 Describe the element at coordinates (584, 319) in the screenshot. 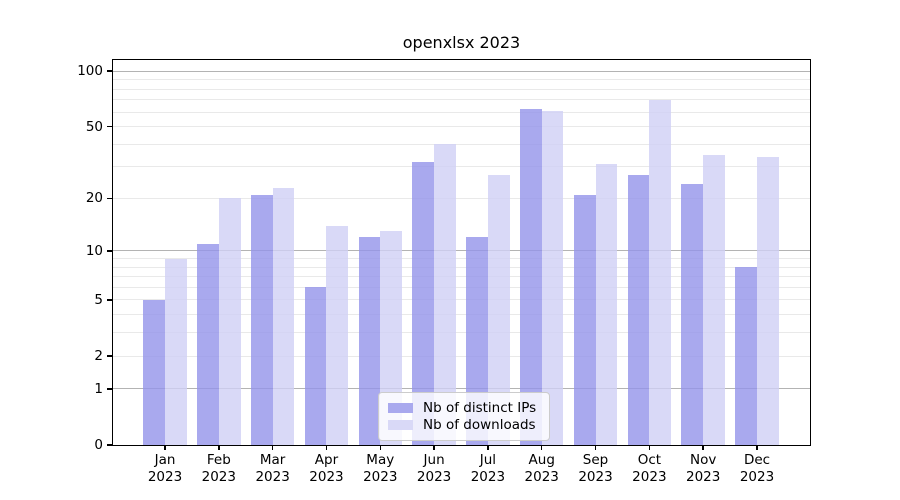

I see `bar-nb-of-distinct-ips-sep` at that location.